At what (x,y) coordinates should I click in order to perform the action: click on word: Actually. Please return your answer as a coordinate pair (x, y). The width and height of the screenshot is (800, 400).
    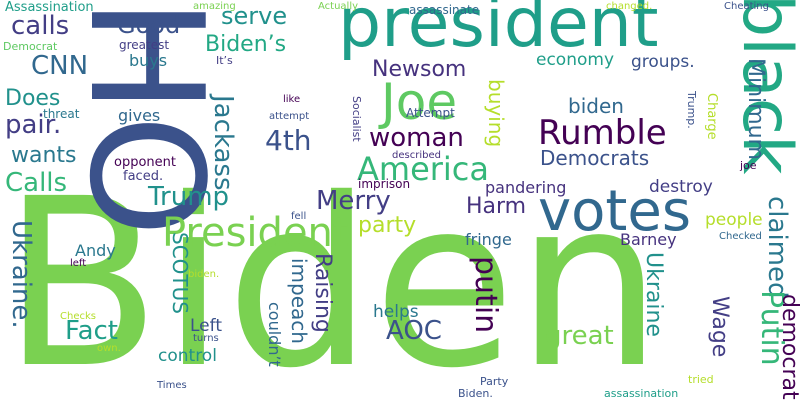
    Looking at the image, I should click on (338, 6).